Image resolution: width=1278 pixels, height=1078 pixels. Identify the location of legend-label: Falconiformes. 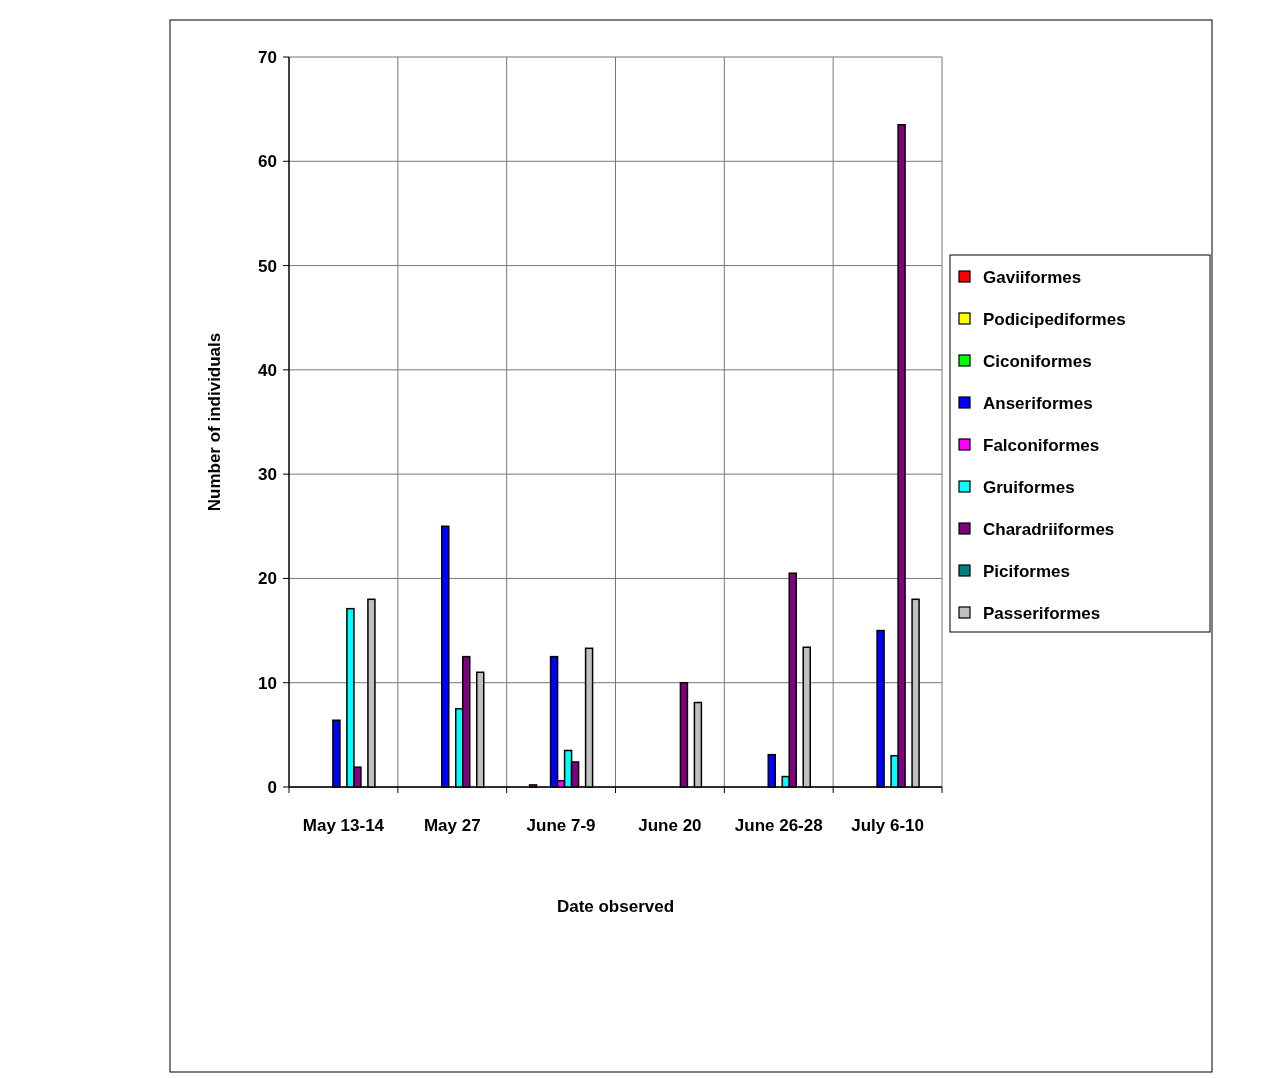
(1041, 445).